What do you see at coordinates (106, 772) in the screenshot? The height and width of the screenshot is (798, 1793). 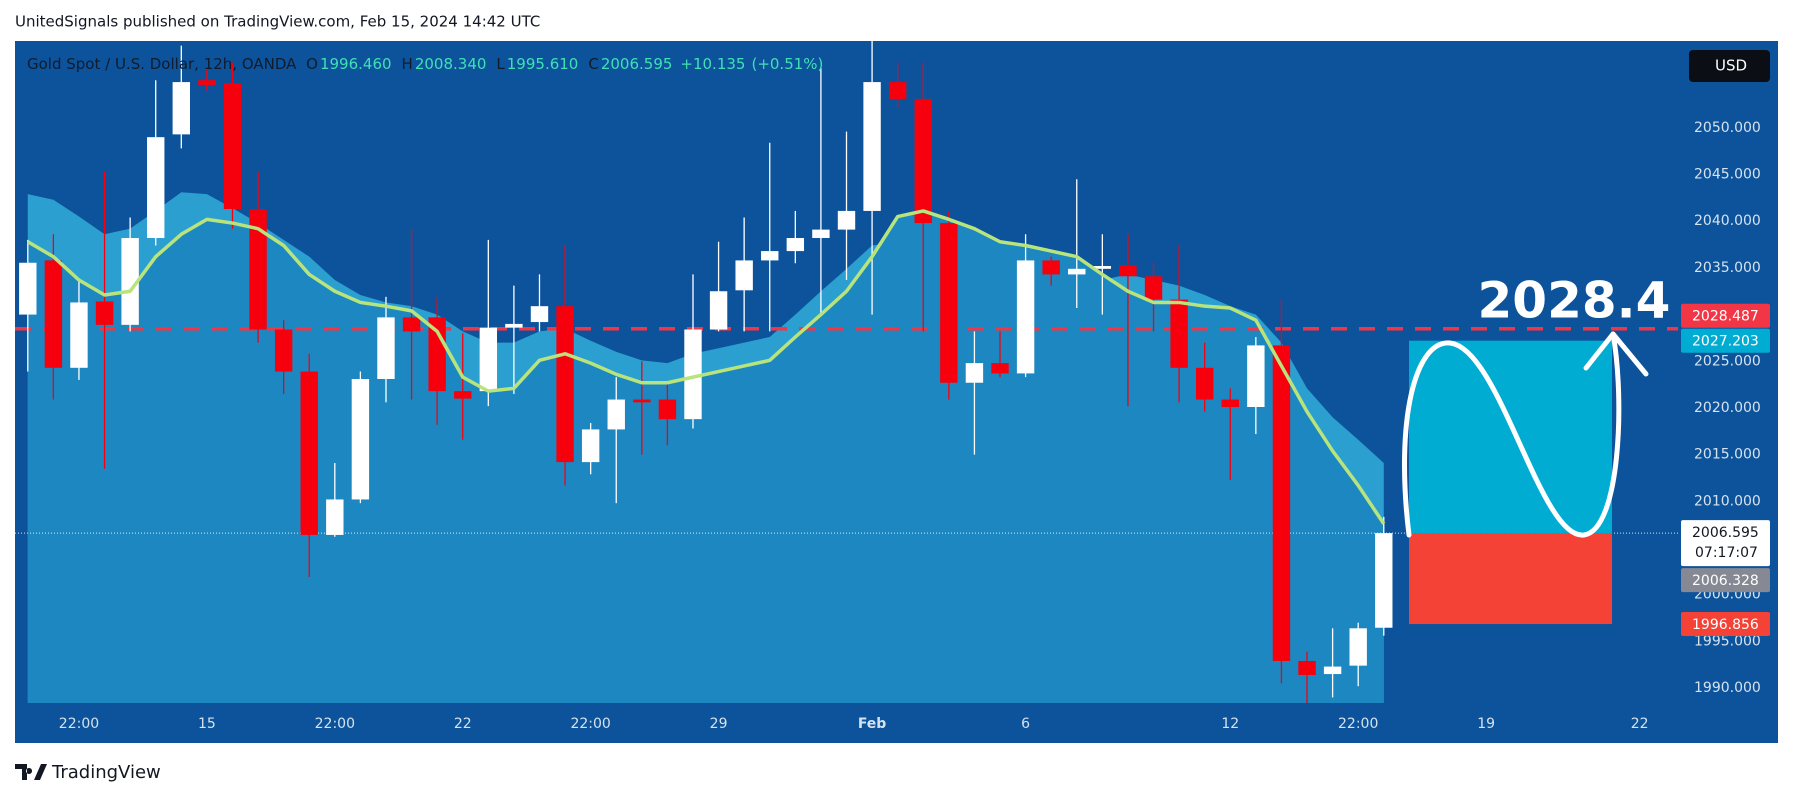 I see `footer-brand: TradingView` at bounding box center [106, 772].